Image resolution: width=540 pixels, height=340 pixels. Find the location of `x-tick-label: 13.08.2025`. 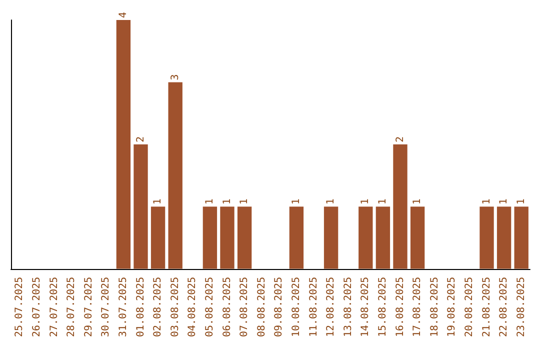

x-tick-label: 13.08.2025 is located at coordinates (348, 307).